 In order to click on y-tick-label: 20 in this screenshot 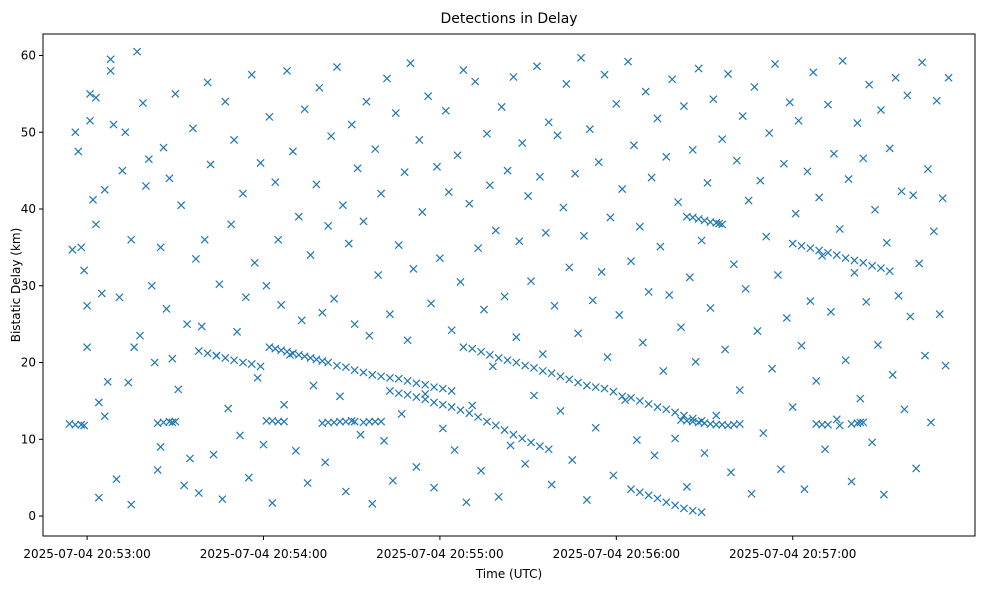, I will do `click(28, 363)`.